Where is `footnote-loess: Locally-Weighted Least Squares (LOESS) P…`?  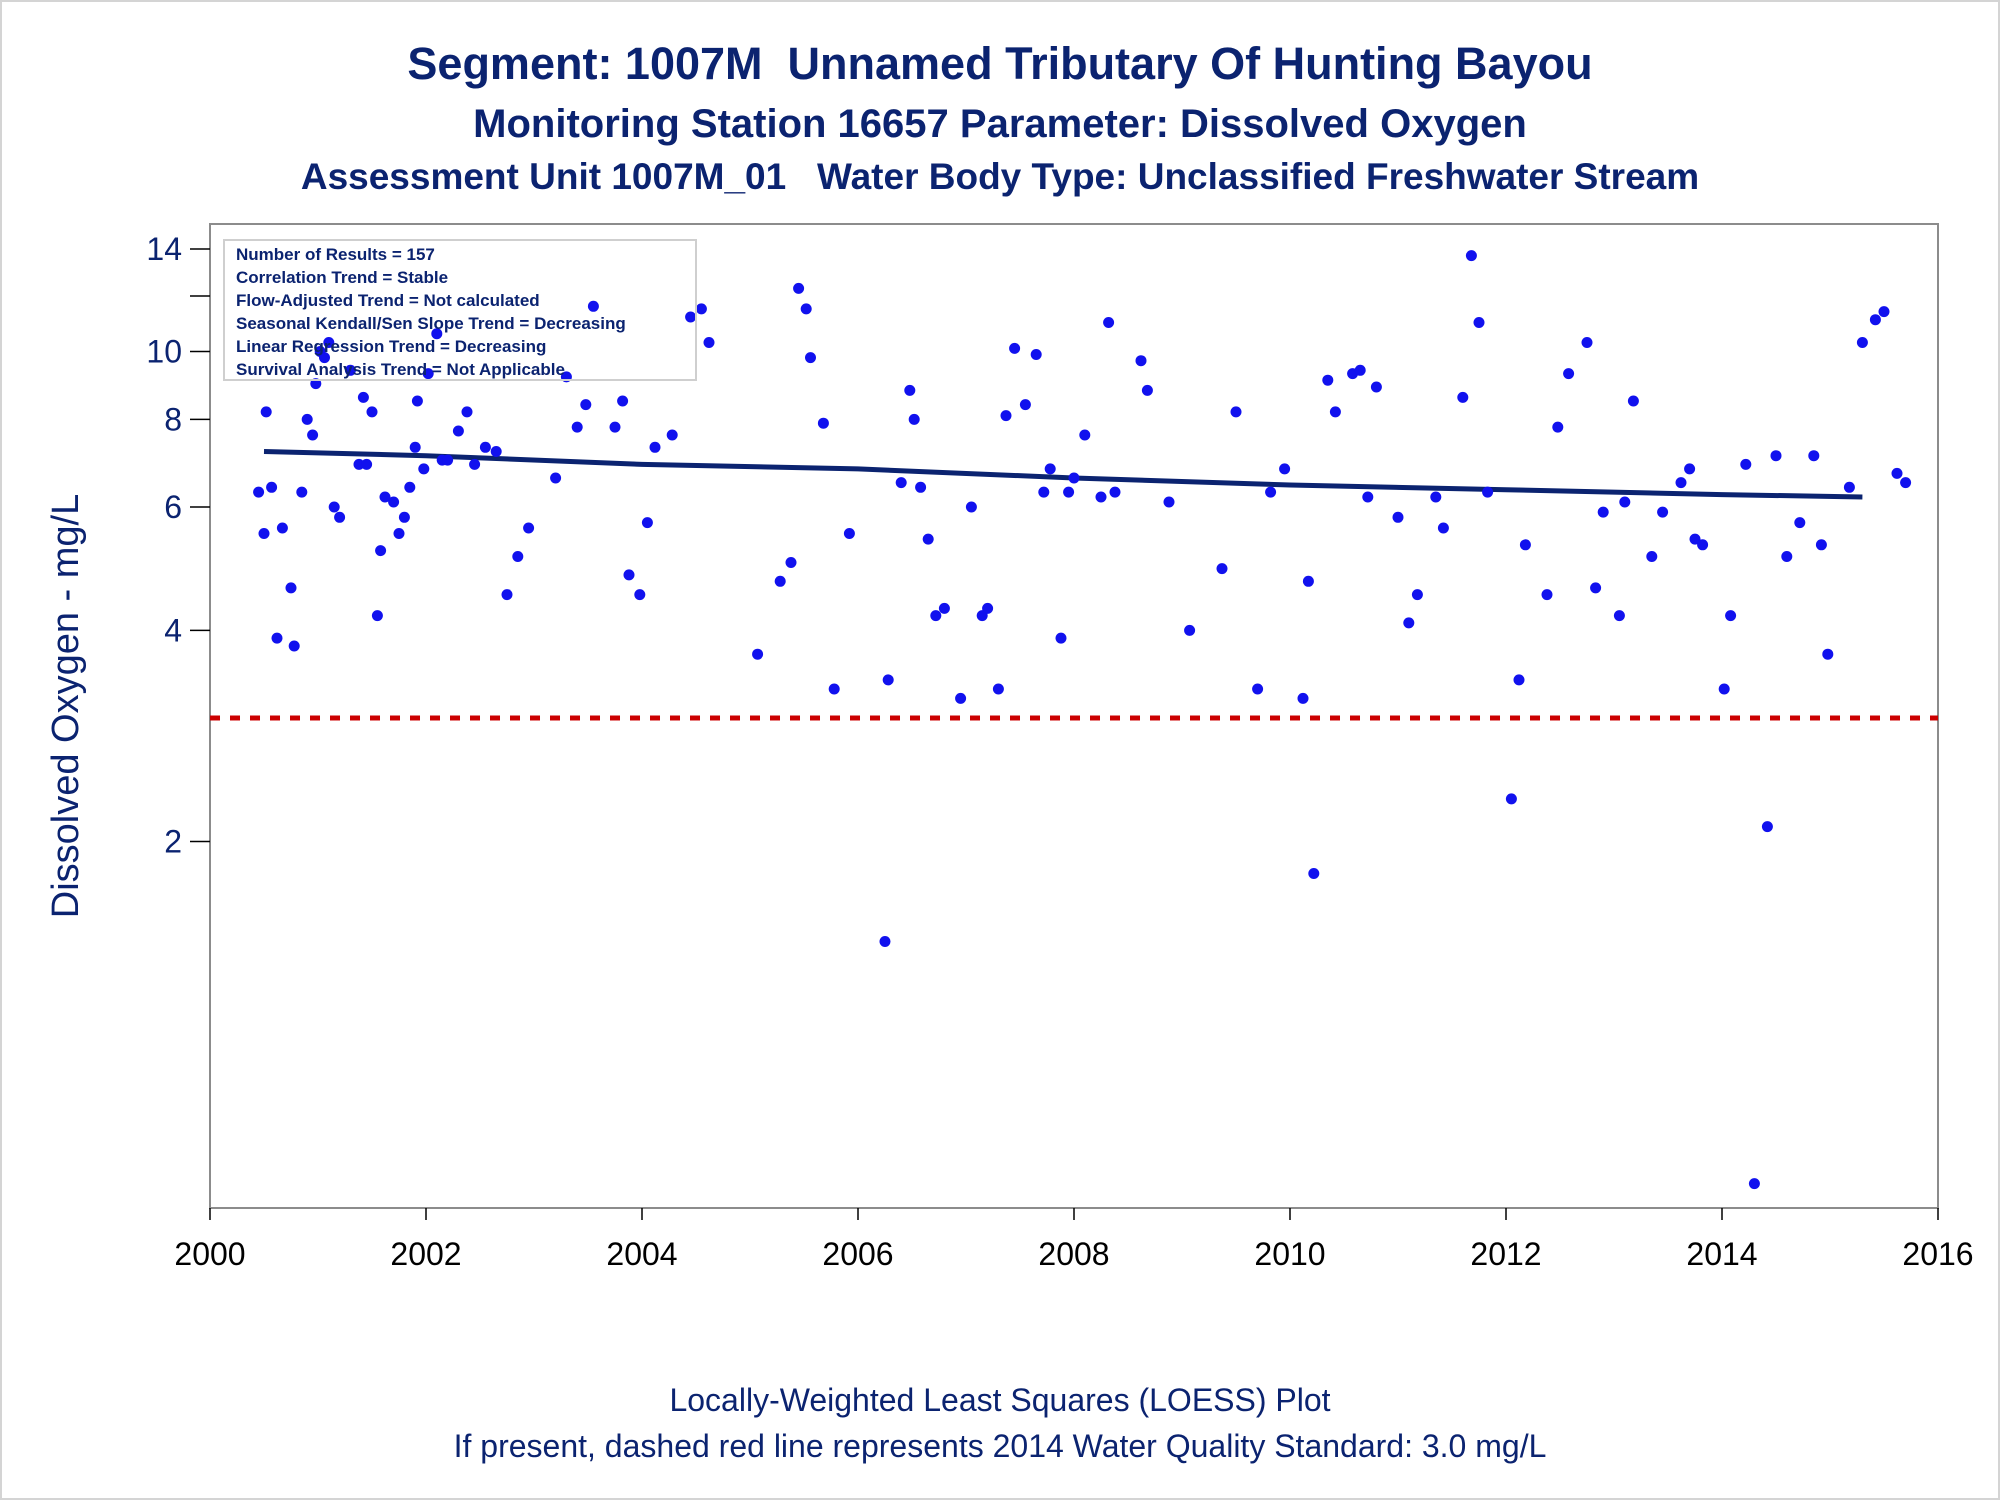 footnote-loess: Locally-Weighted Least Squares (LOESS) P… is located at coordinates (1000, 1400).